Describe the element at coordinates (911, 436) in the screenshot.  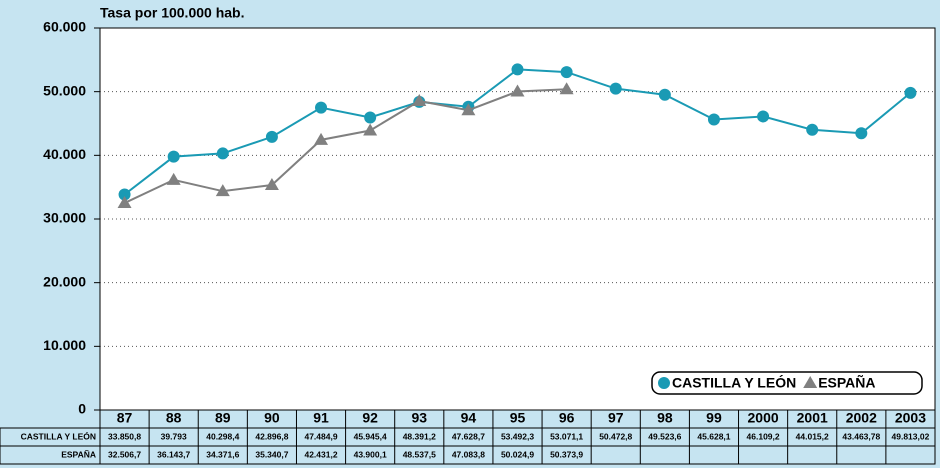
I see `table-cell: 49.813,02` at that location.